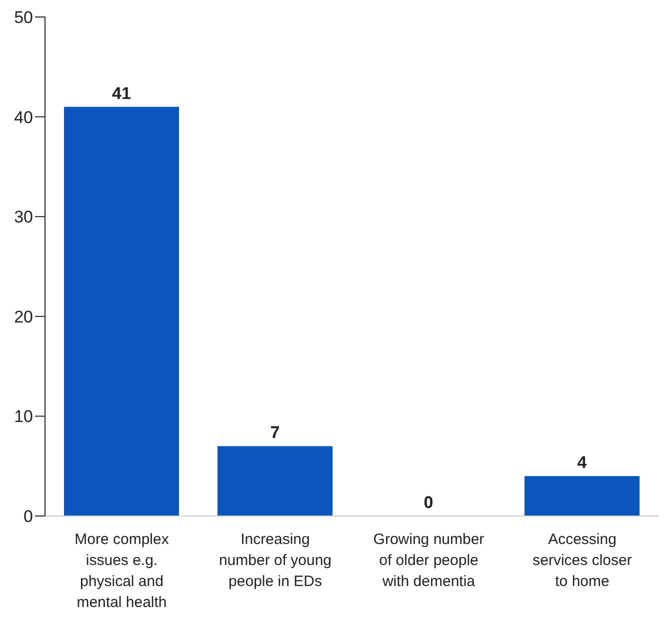  Describe the element at coordinates (582, 560) in the screenshot. I see `x-tick-label: Accessing services closer to home` at that location.